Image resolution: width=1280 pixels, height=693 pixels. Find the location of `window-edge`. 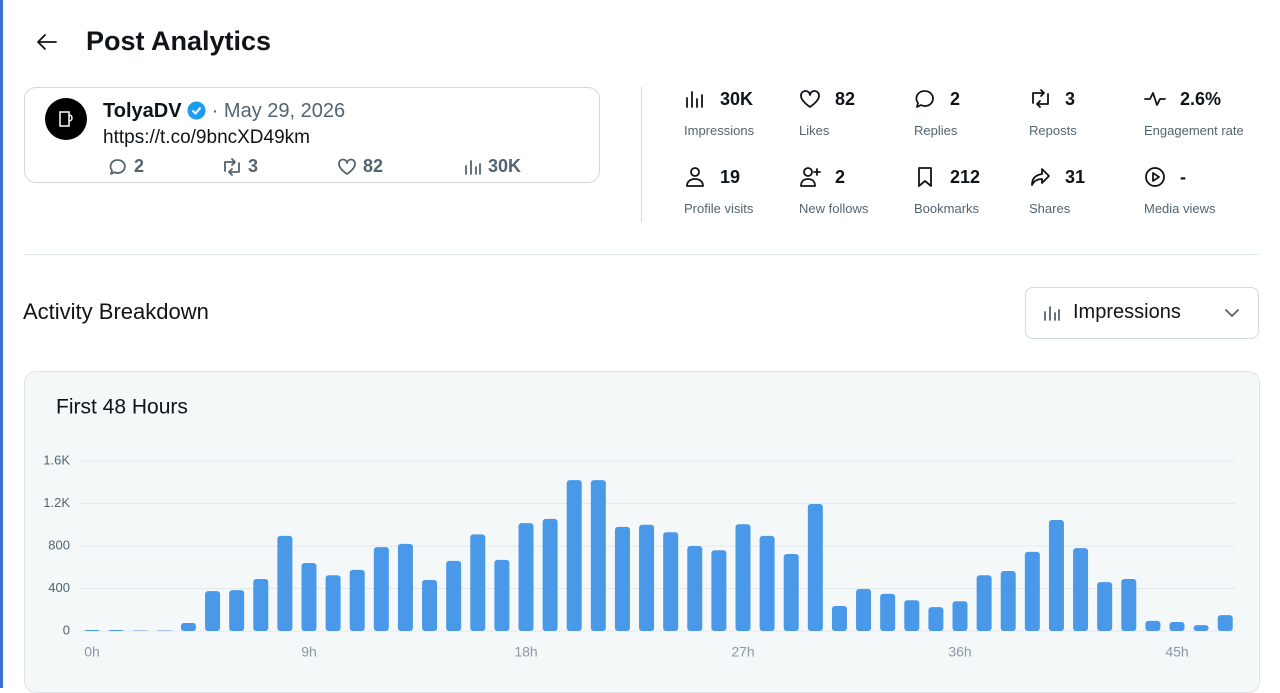

window-edge is located at coordinates (1, 344).